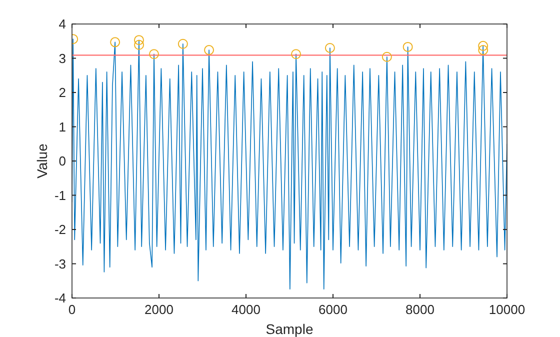  Describe the element at coordinates (60, 229) in the screenshot. I see `y-tick-label: -2` at that location.